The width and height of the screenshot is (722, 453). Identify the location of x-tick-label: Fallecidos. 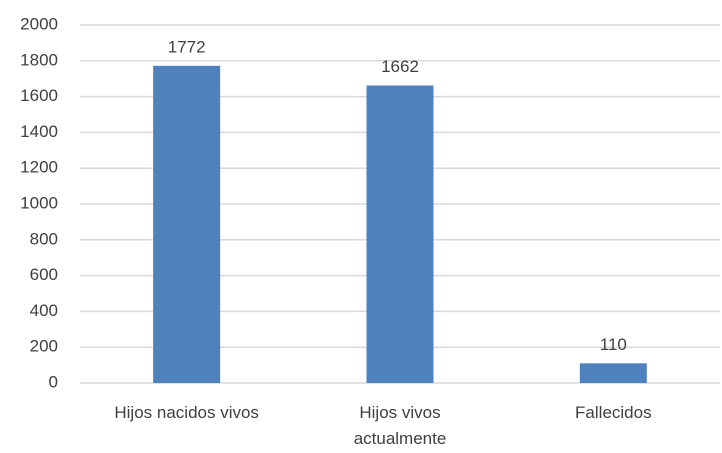
(613, 412).